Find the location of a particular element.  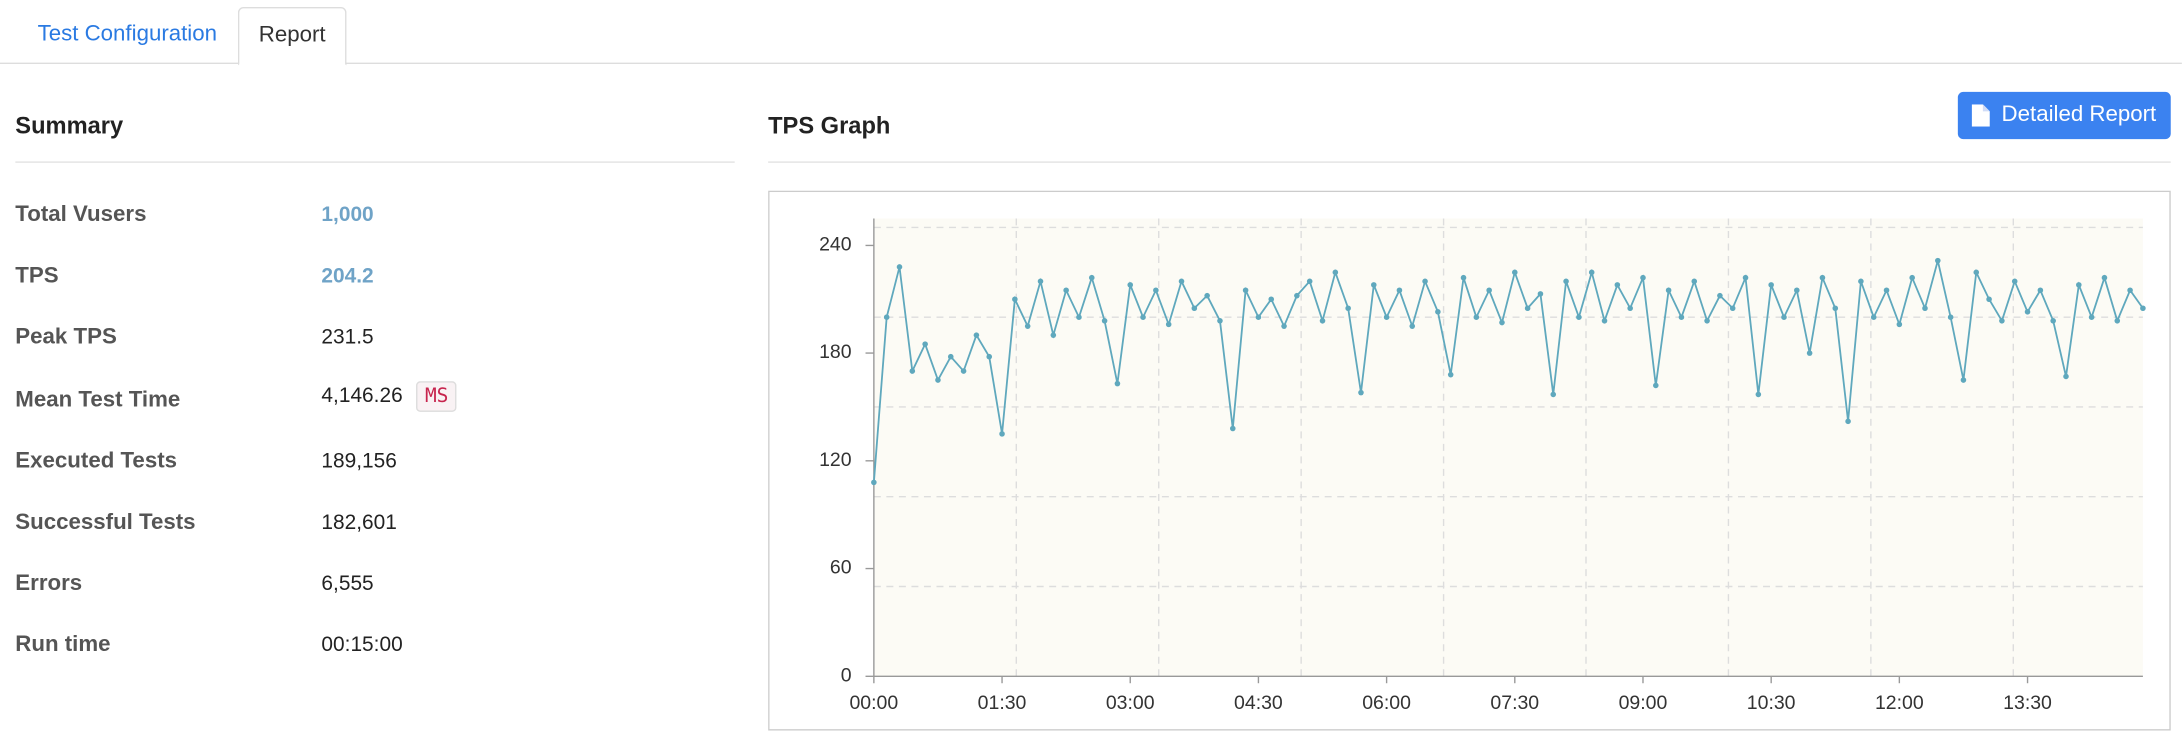

row-value: 231.5 is located at coordinates (347, 338).